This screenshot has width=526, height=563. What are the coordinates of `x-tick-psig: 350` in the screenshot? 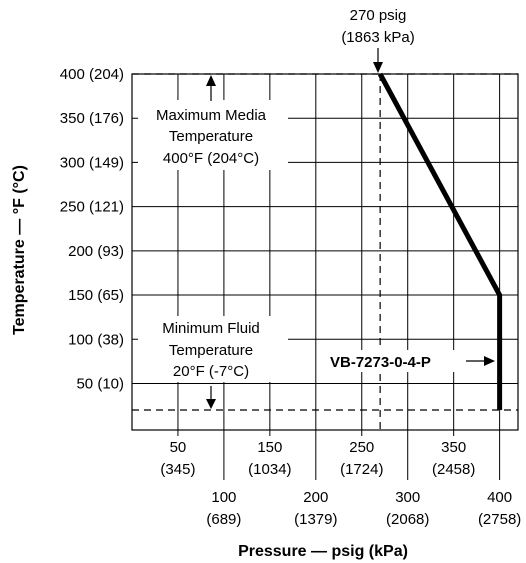 It's located at (453, 447).